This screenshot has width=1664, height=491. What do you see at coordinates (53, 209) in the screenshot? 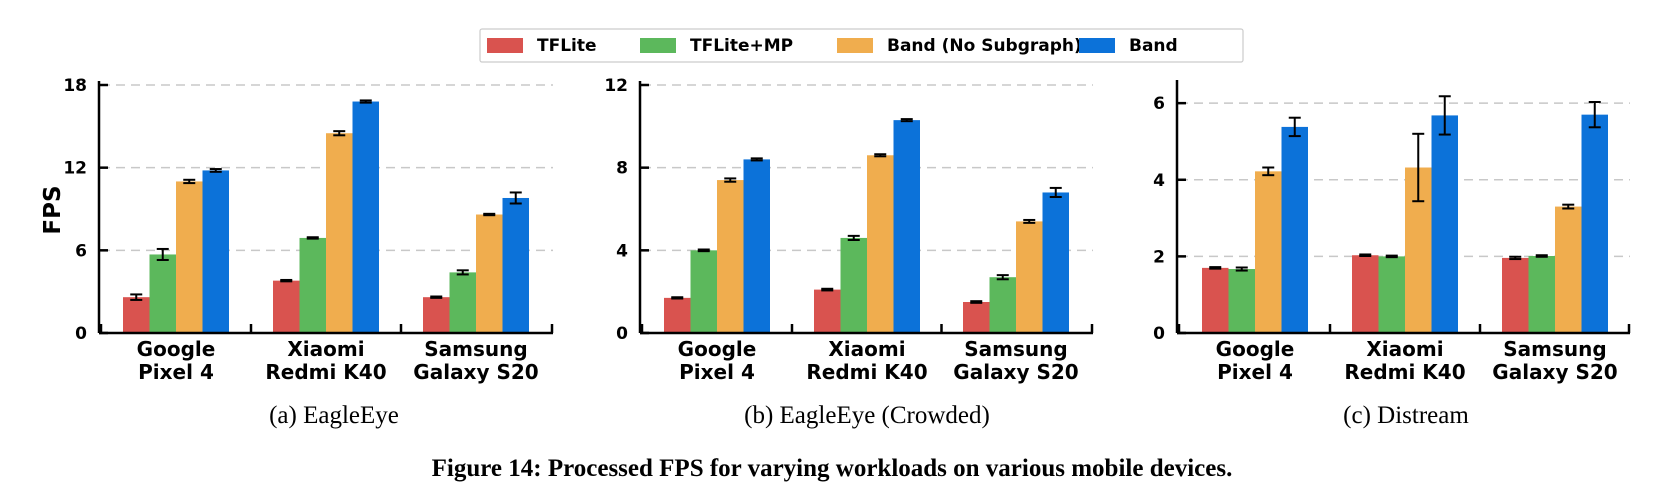
I see `y-axis-label: FPS` at bounding box center [53, 209].